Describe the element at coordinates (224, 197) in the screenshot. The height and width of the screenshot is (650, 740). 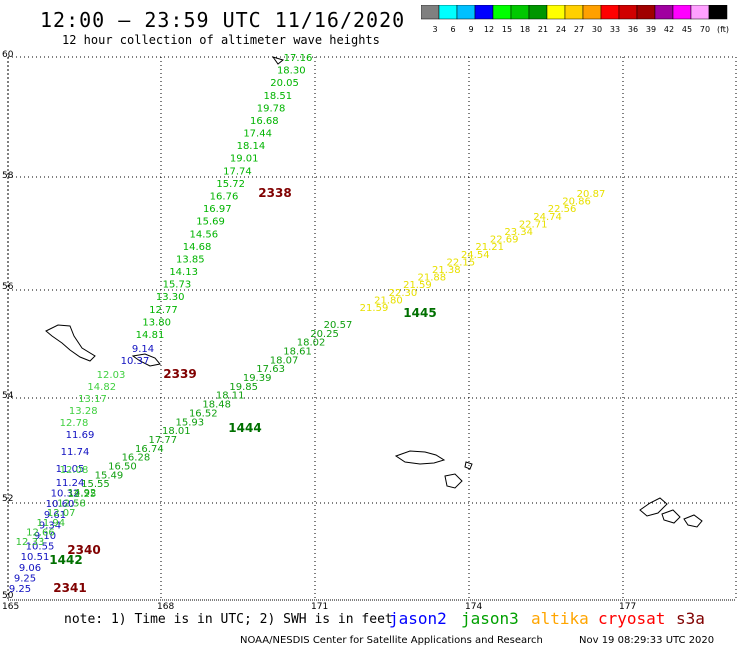
I see `swh-value-label: 16.76` at that location.